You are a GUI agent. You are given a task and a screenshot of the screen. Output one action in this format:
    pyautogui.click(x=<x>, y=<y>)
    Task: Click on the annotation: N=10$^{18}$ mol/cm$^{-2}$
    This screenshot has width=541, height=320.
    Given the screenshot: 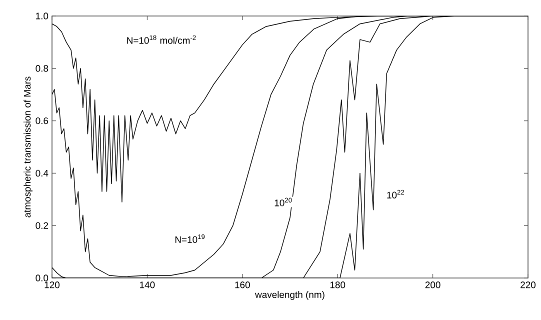 What is the action you would take?
    pyautogui.click(x=161, y=39)
    